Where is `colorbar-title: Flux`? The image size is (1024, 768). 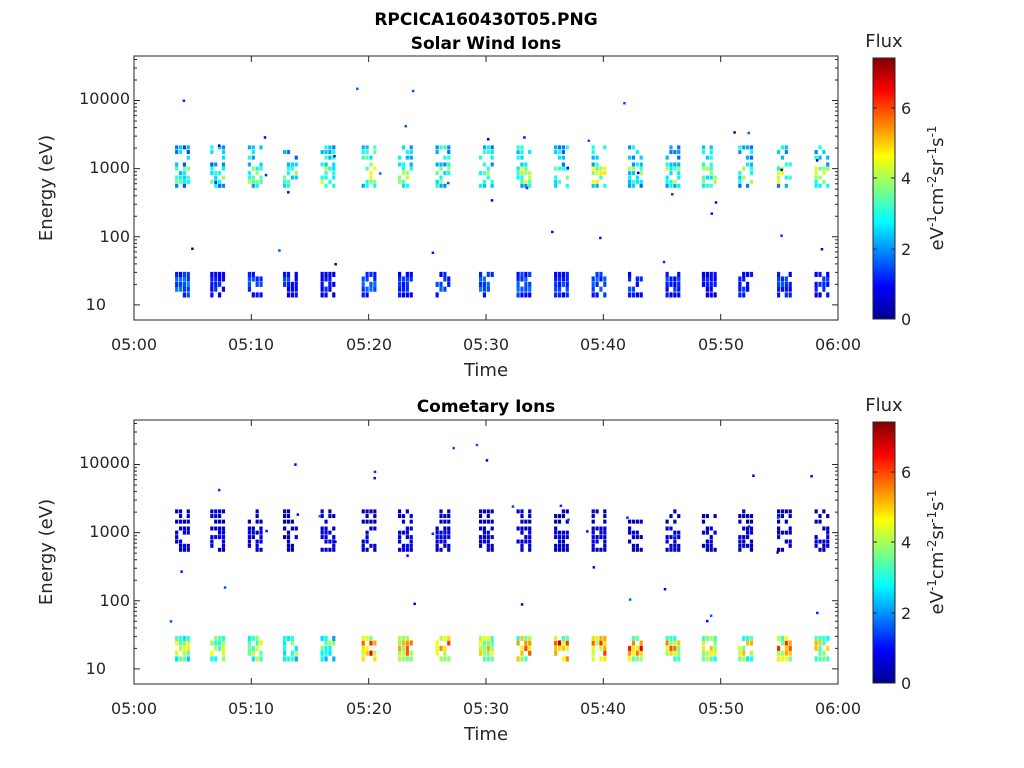 colorbar-title: Flux is located at coordinates (884, 41).